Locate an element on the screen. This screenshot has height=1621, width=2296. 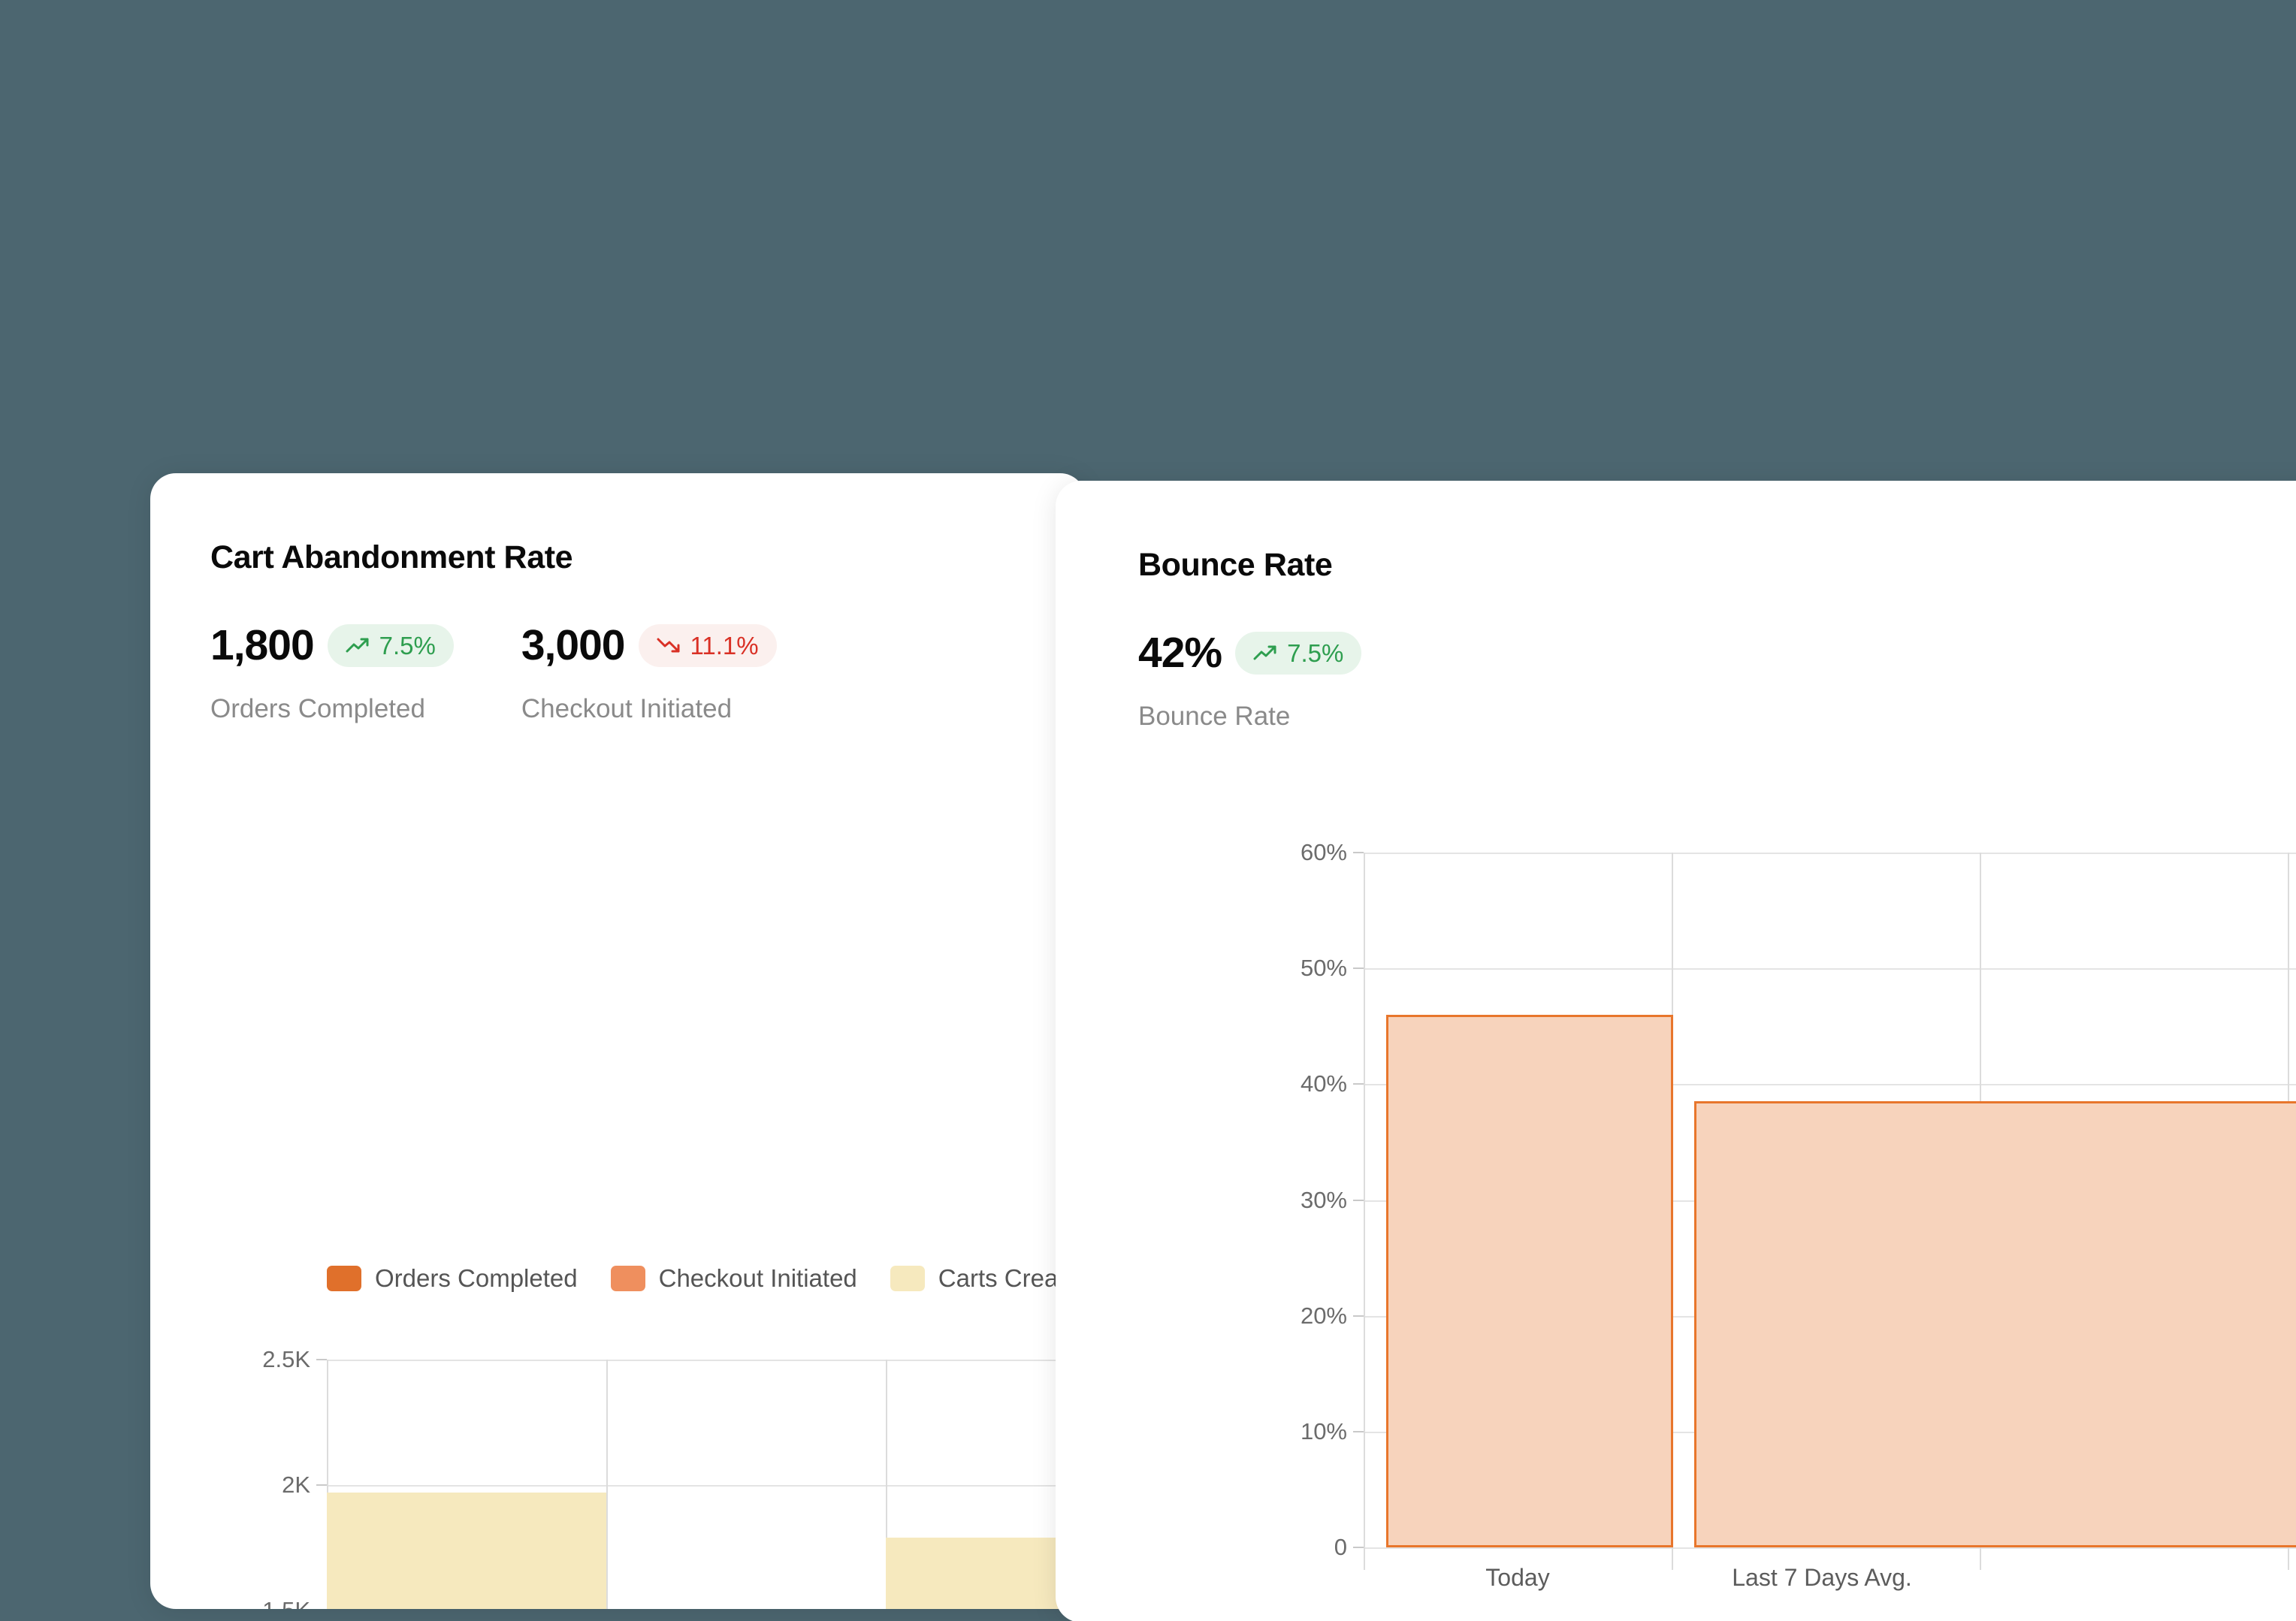
legend-item-orders-completed: Orders Completed is located at coordinates (452, 1279).